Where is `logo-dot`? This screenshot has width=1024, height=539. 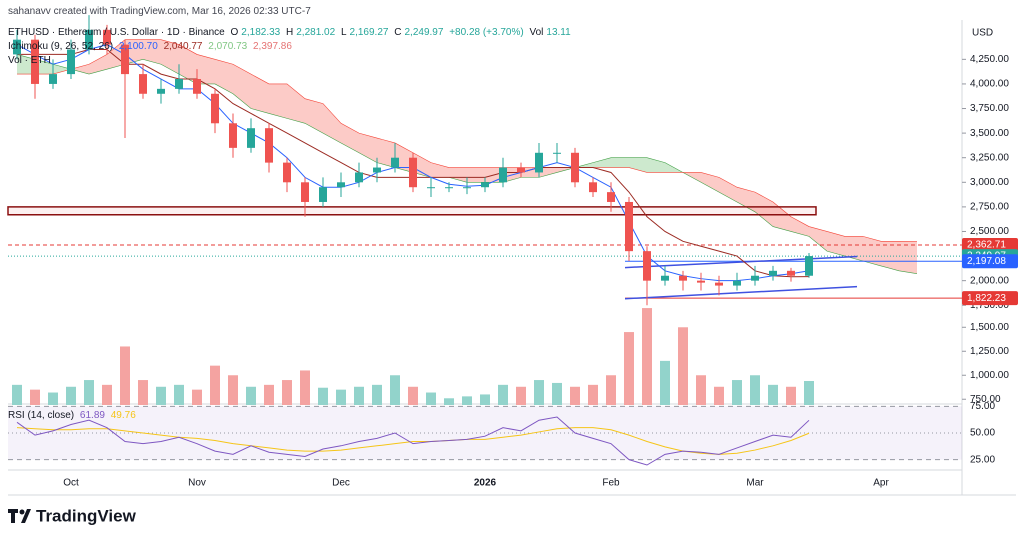 logo-dot is located at coordinates (22, 512).